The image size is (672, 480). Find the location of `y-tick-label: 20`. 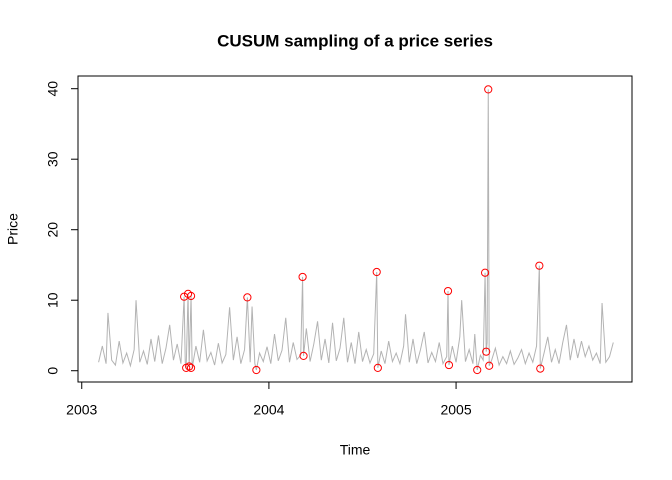

y-tick-label: 20 is located at coordinates (53, 230).